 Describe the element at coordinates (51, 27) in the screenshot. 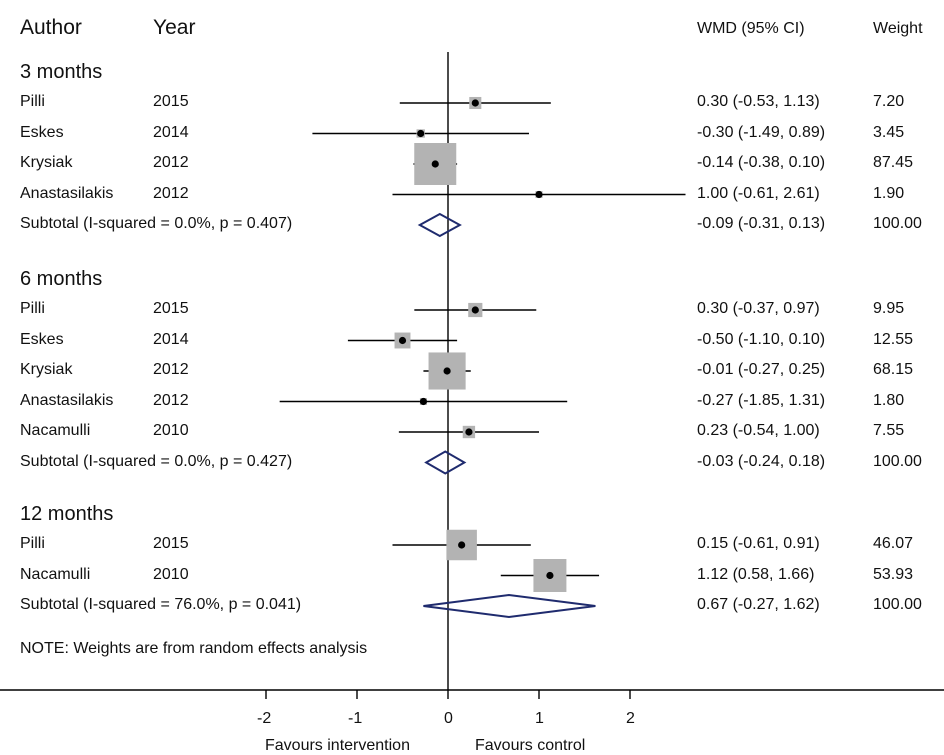

I see `header-author: Author` at that location.